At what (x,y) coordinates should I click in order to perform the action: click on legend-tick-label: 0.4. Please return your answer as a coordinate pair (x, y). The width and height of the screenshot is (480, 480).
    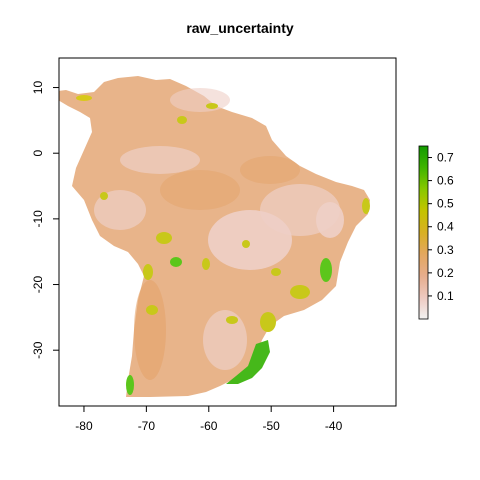
    Looking at the image, I should click on (445, 227).